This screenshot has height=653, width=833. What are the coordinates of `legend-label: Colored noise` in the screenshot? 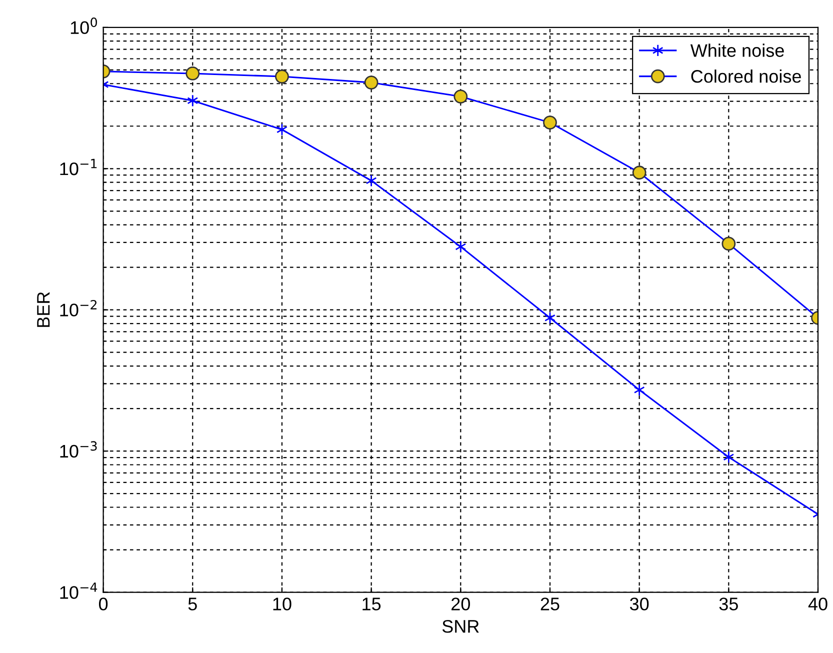 It's located at (746, 76).